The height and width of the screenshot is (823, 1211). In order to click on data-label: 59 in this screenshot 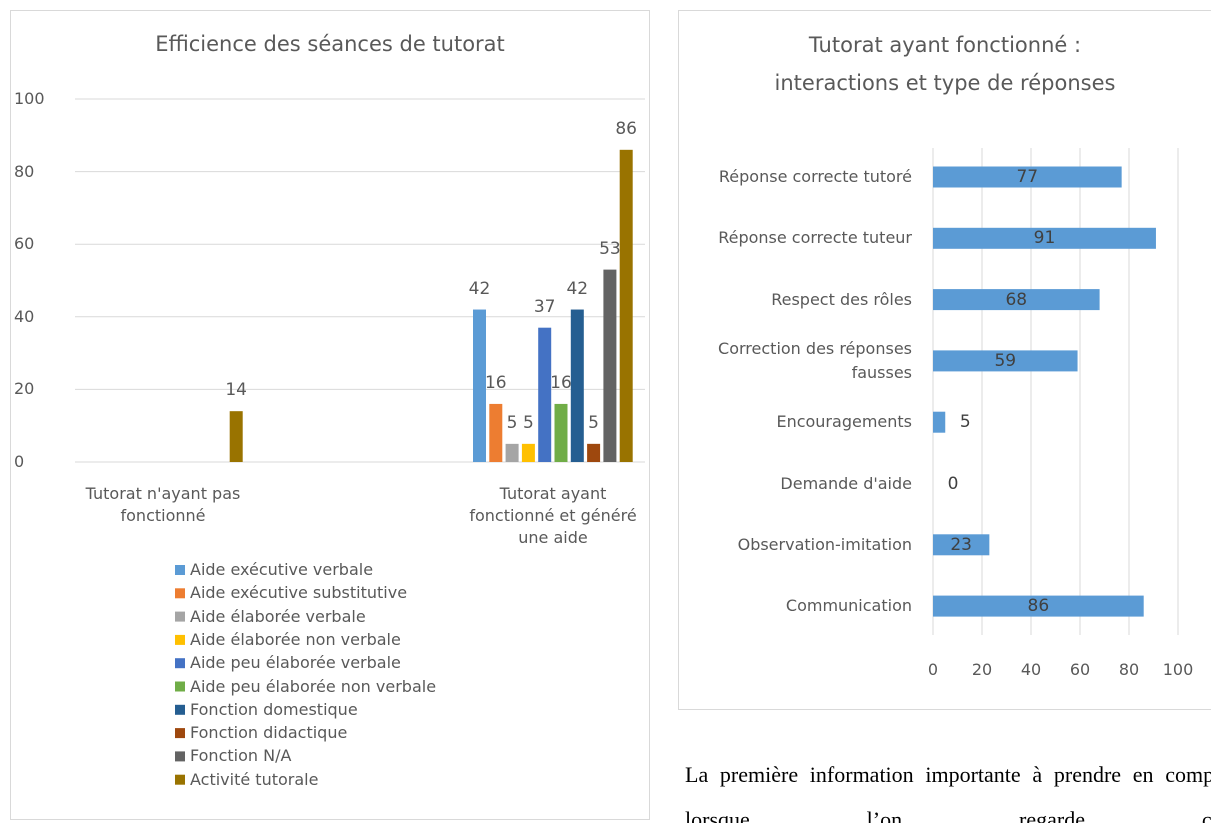, I will do `click(1005, 360)`.